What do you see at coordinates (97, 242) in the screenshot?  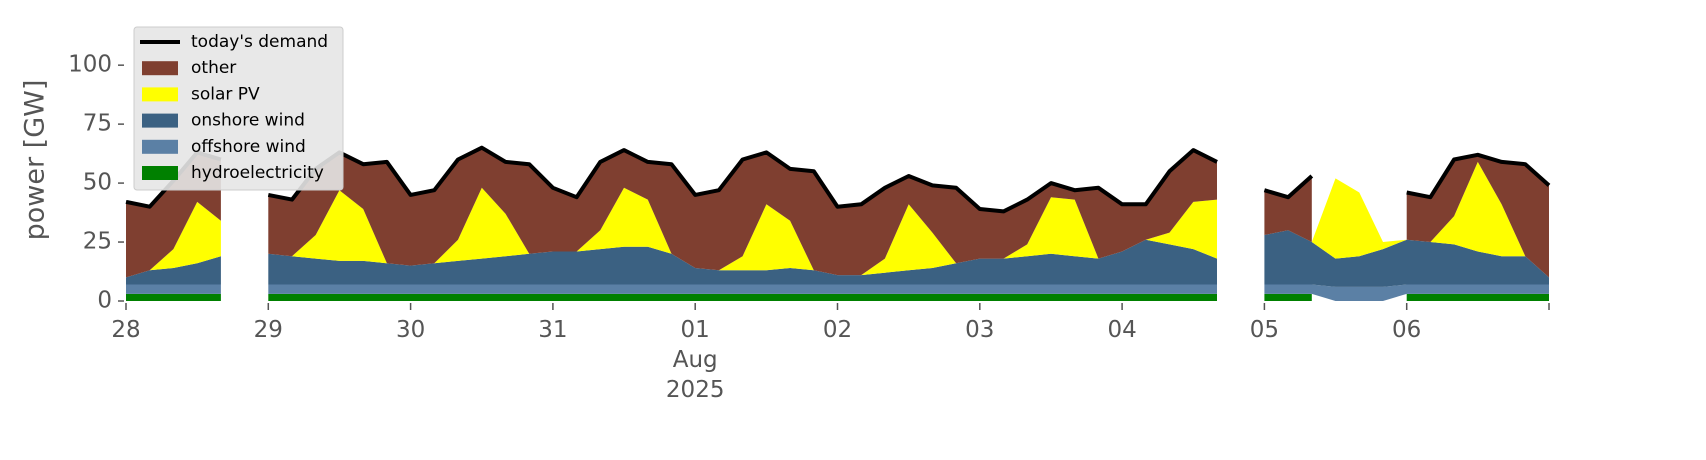 I see `y-tick-label: 25` at bounding box center [97, 242].